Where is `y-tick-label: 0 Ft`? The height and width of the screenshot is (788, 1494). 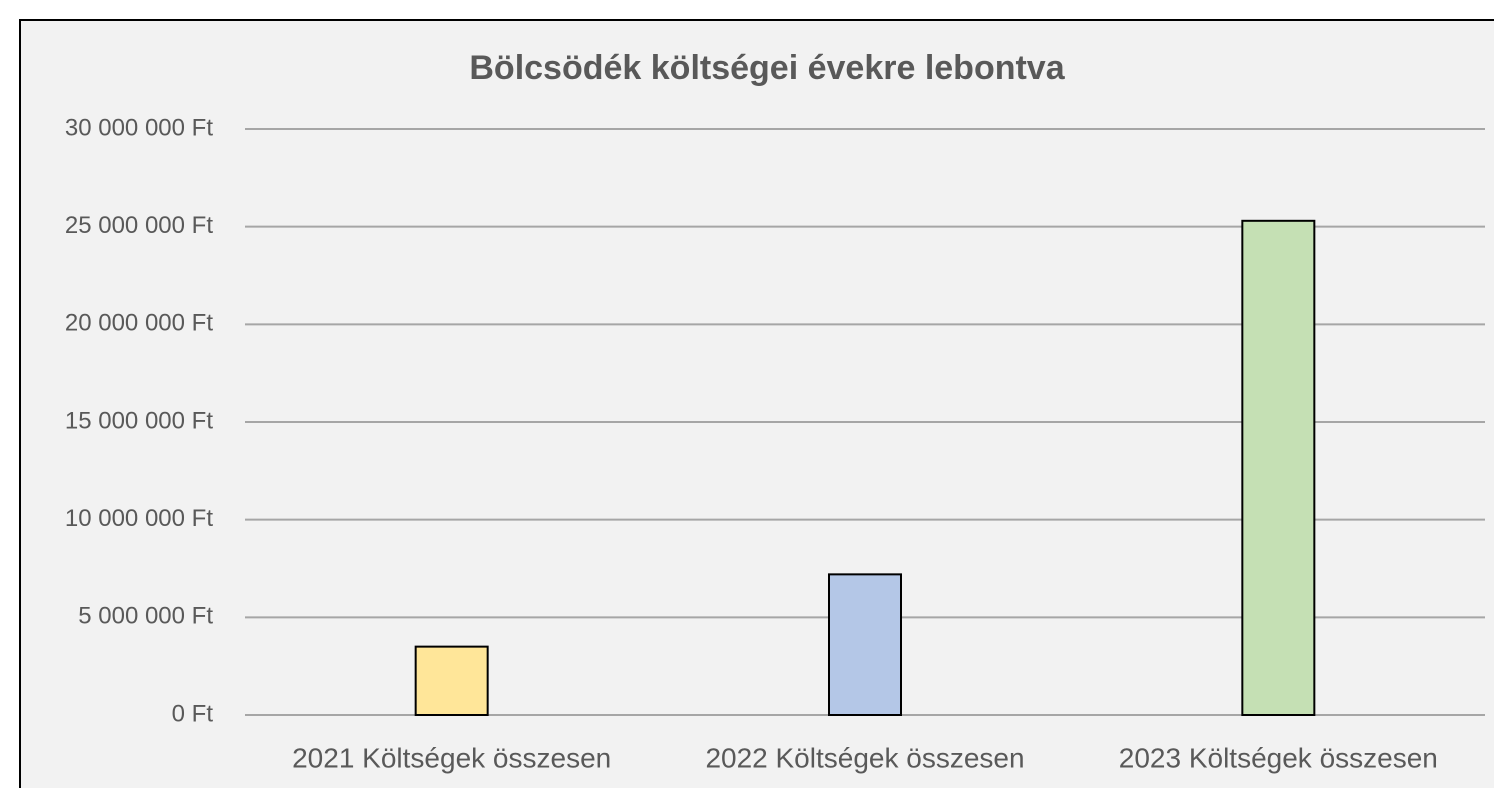
y-tick-label: 0 Ft is located at coordinates (193, 713).